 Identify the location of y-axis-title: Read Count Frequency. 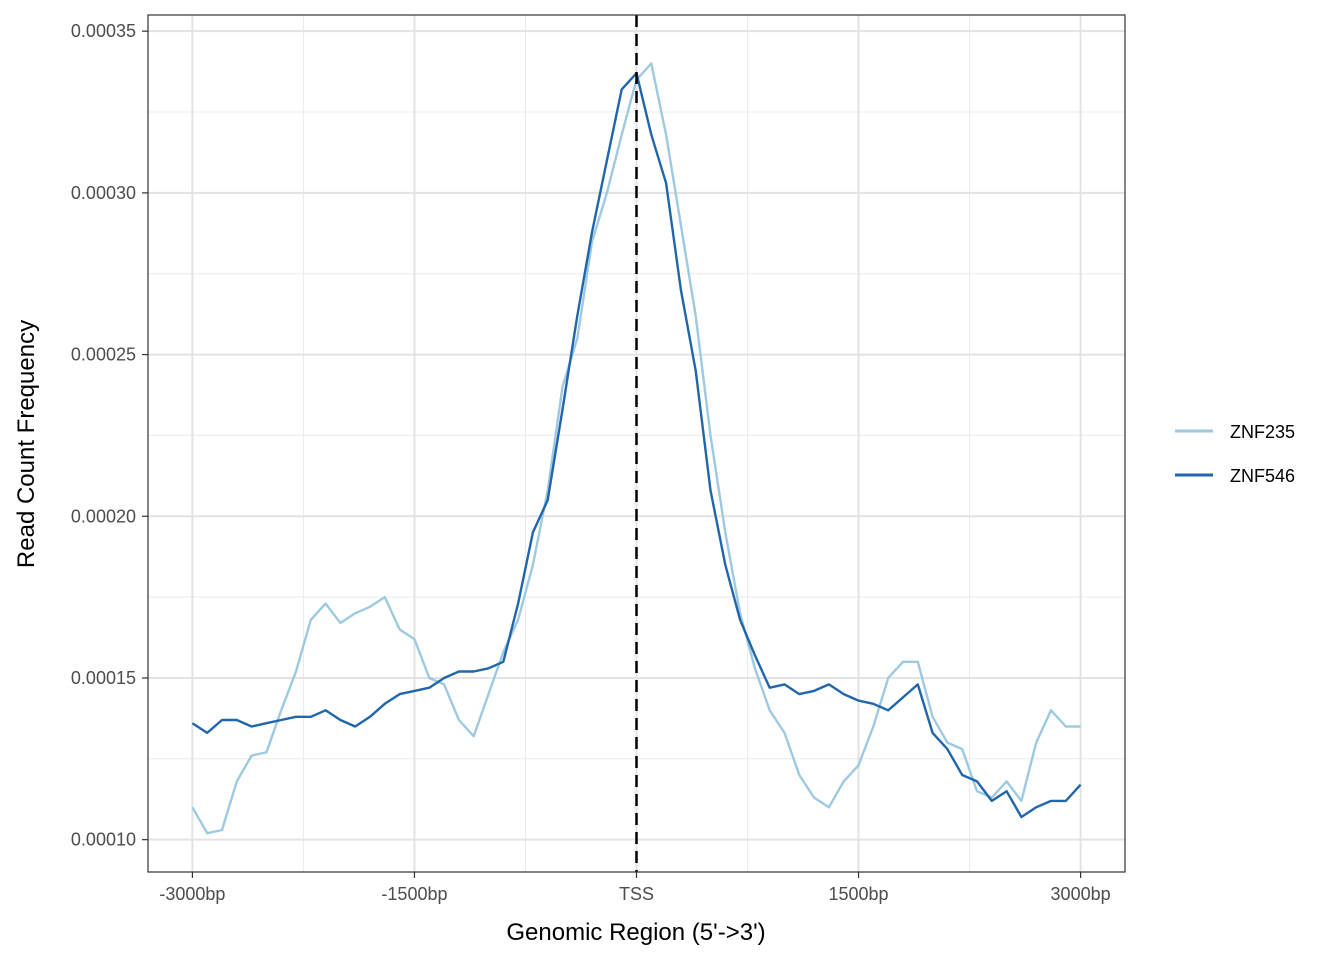
(26, 444).